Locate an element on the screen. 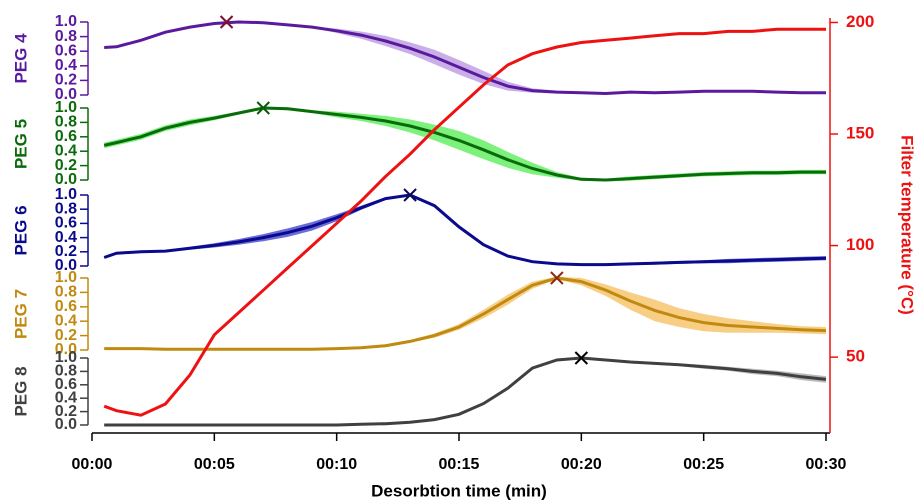  x-axis-title: Desorbtion time (min) is located at coordinates (459, 490).